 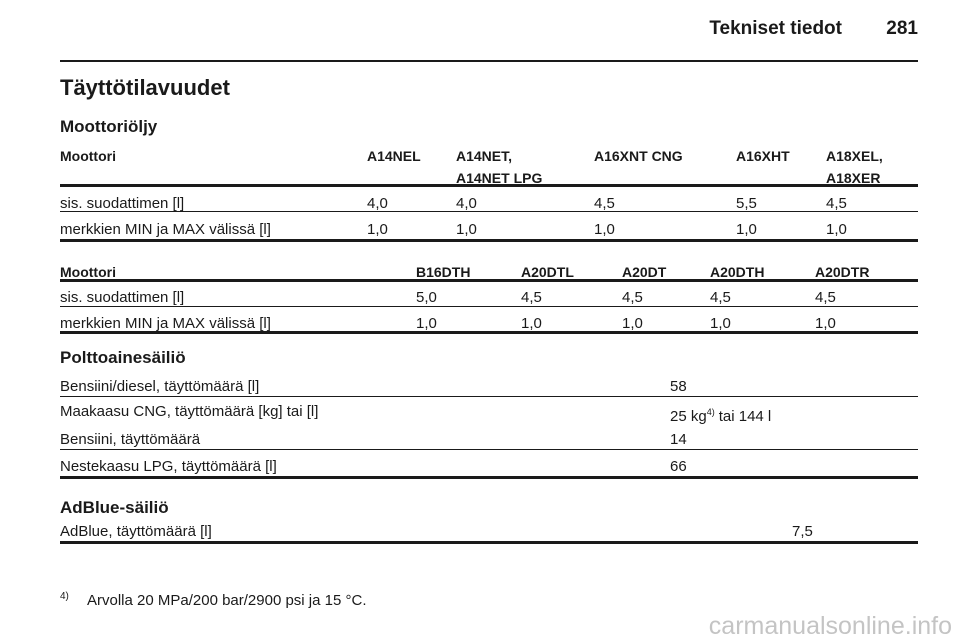 What do you see at coordinates (160, 386) in the screenshot?
I see `row-label: Bensiini/diesel, täyttömäärä [l]` at bounding box center [160, 386].